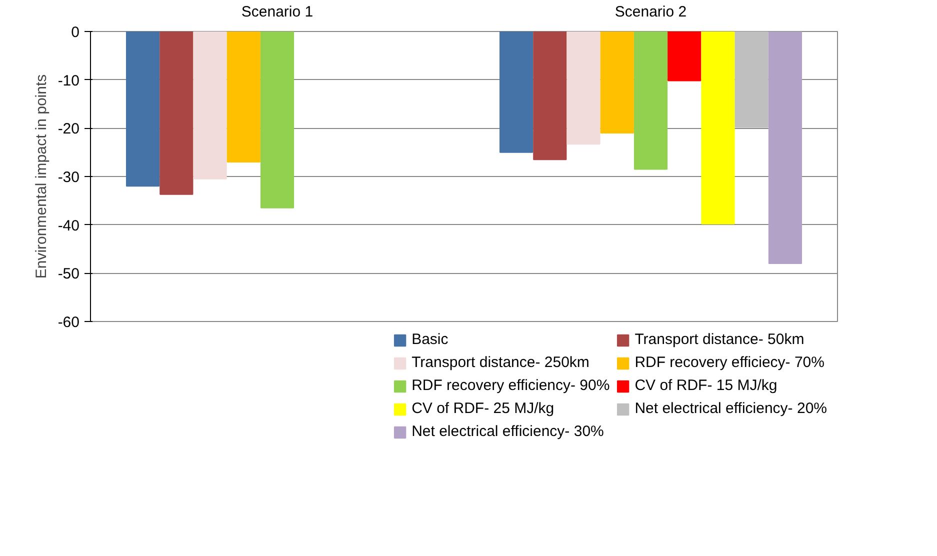  Describe the element at coordinates (69, 225) in the screenshot. I see `y-tick-label: -40` at that location.